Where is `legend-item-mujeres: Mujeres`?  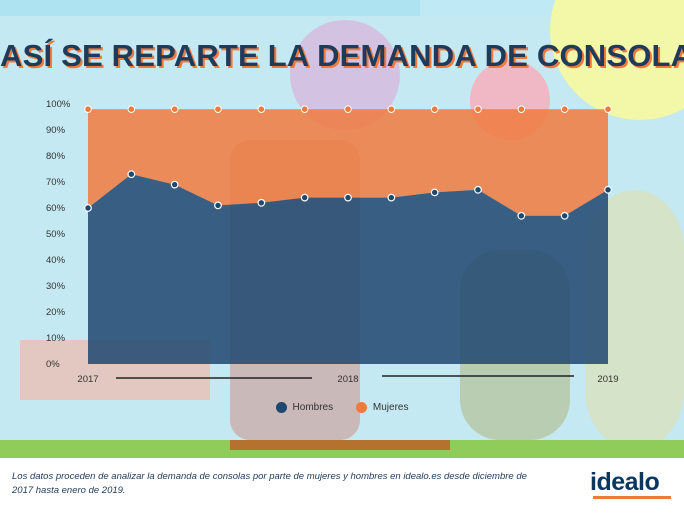 legend-item-mujeres: Mujeres is located at coordinates (382, 408).